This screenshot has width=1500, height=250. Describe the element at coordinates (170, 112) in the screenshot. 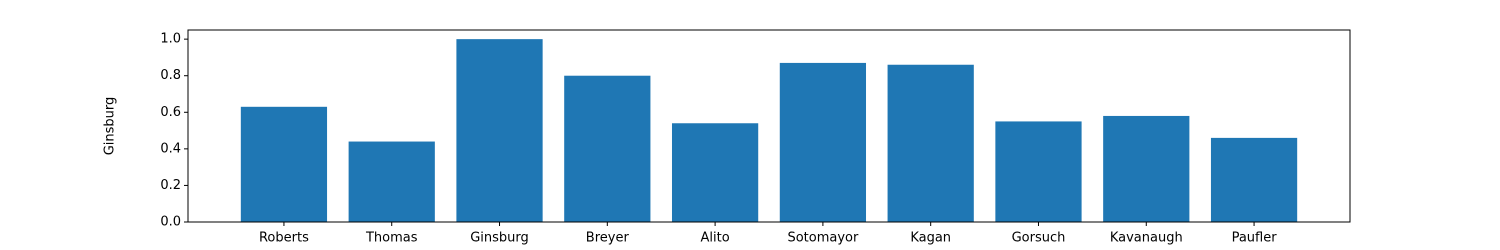

I see `y-tick-label: 0.6` at that location.